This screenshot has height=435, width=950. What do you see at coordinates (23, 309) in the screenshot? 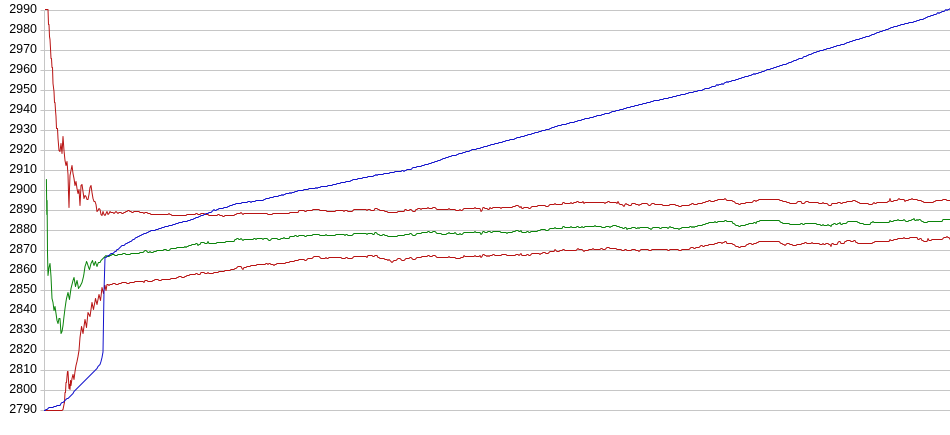
I see `svg-text: 2840` at bounding box center [23, 309].